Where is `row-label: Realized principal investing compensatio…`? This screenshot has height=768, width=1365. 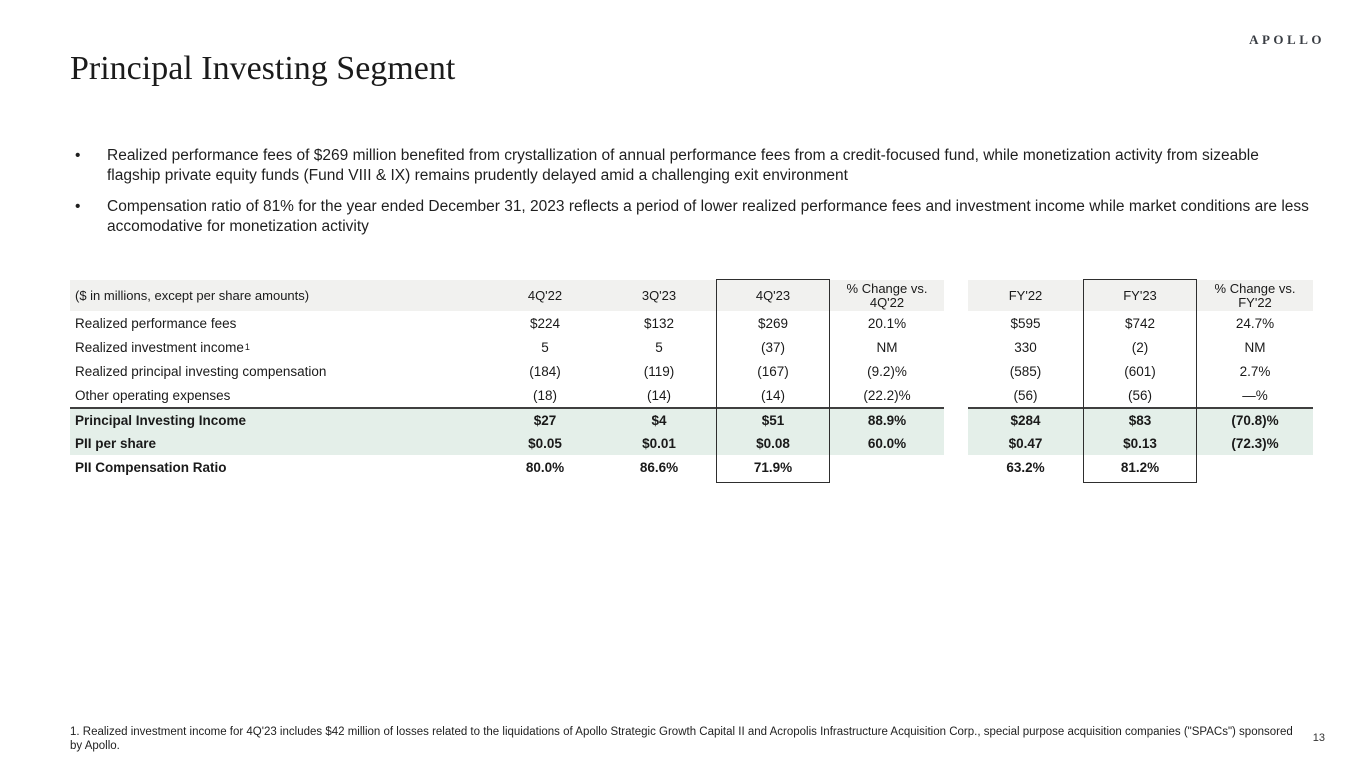 row-label: Realized principal investing compensatio… is located at coordinates (201, 371).